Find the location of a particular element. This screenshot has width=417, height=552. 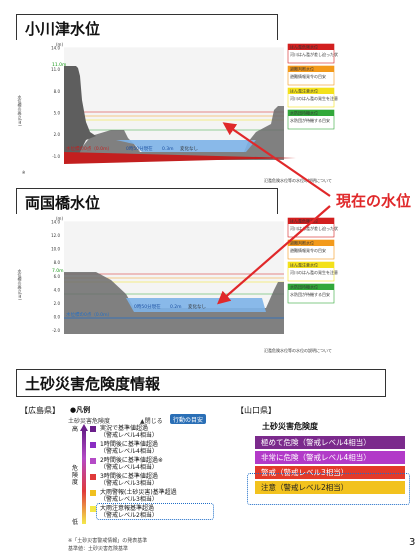

hiroshima-label: 【広島県】 is located at coordinates (40, 410).